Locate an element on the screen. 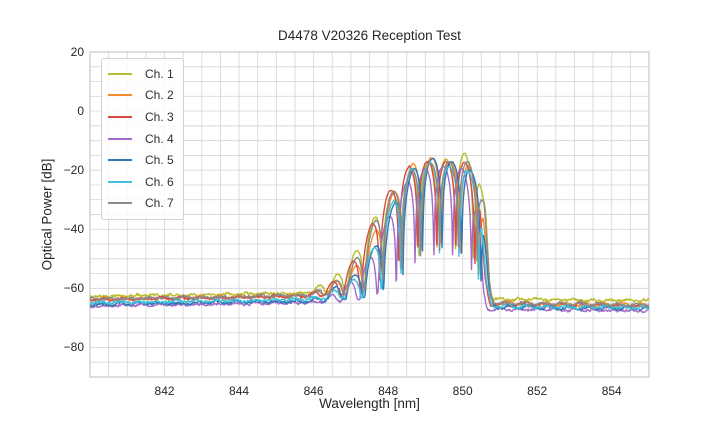  legend-label: Ch. 1 is located at coordinates (159, 73).